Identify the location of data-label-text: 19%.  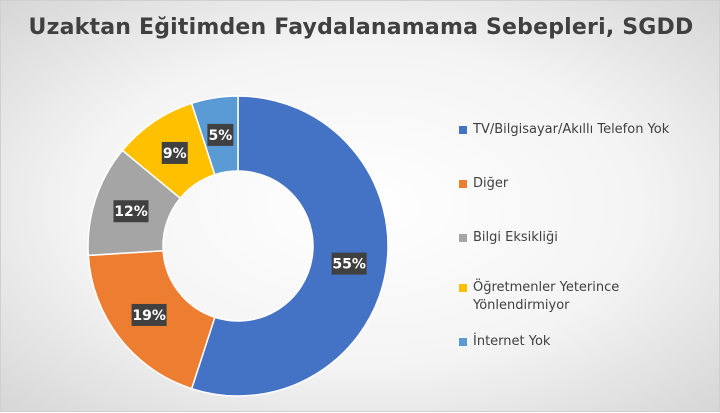
(149, 316).